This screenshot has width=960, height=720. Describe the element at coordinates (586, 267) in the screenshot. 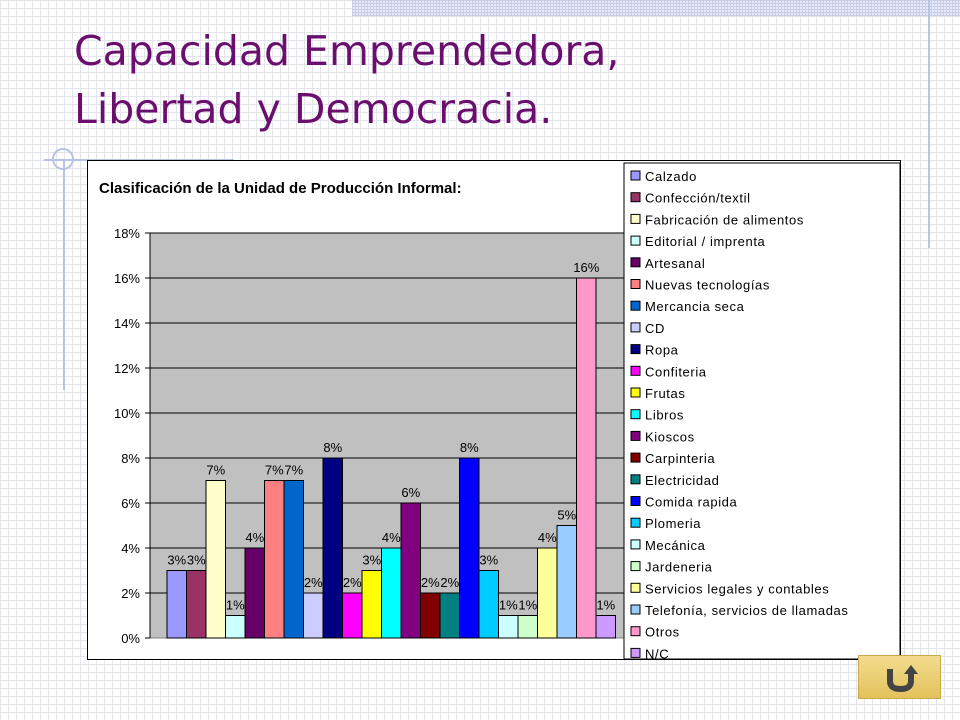

I see `bar-value-label: 16%` at that location.